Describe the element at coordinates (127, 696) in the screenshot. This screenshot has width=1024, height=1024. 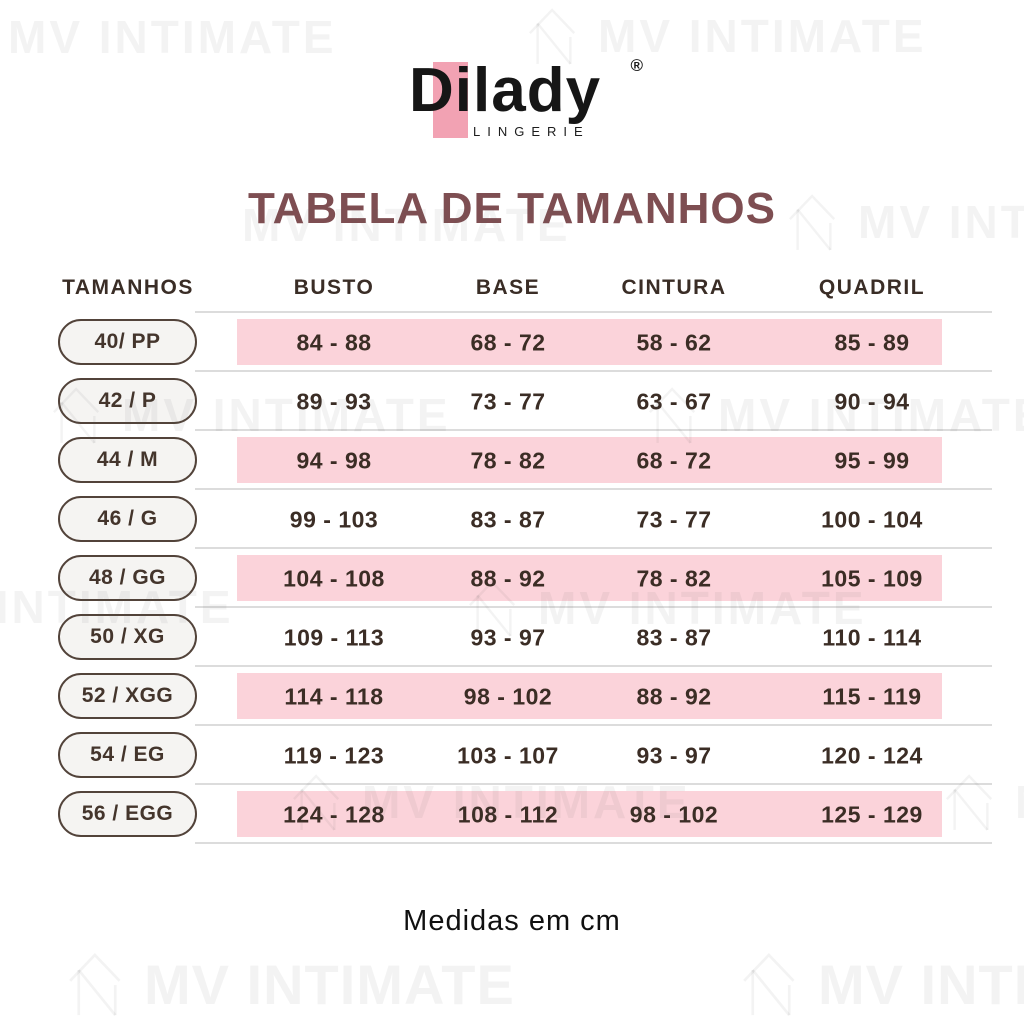
I see `size-pill: 52 / XGG` at that location.